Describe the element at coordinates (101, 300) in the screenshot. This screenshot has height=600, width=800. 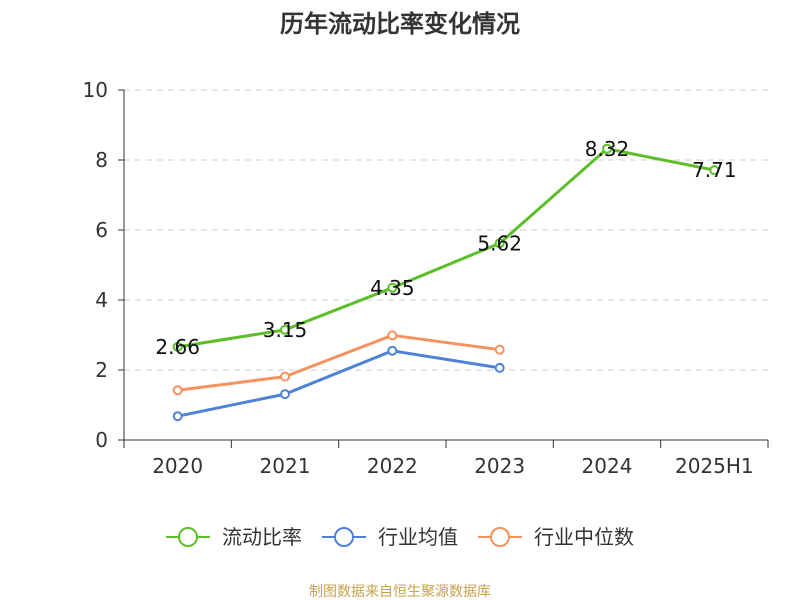
I see `y-tick-label: 4` at that location.